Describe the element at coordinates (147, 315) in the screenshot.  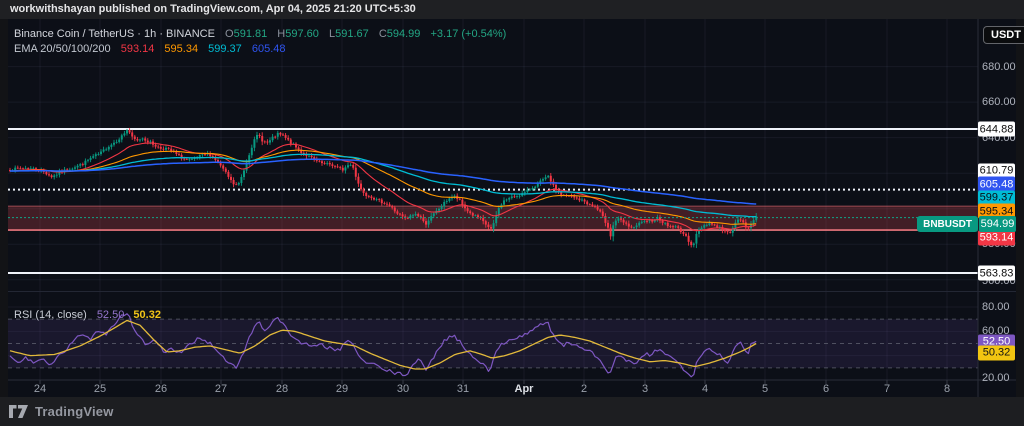
I see `rsi-ma-value: 50.32` at that location.